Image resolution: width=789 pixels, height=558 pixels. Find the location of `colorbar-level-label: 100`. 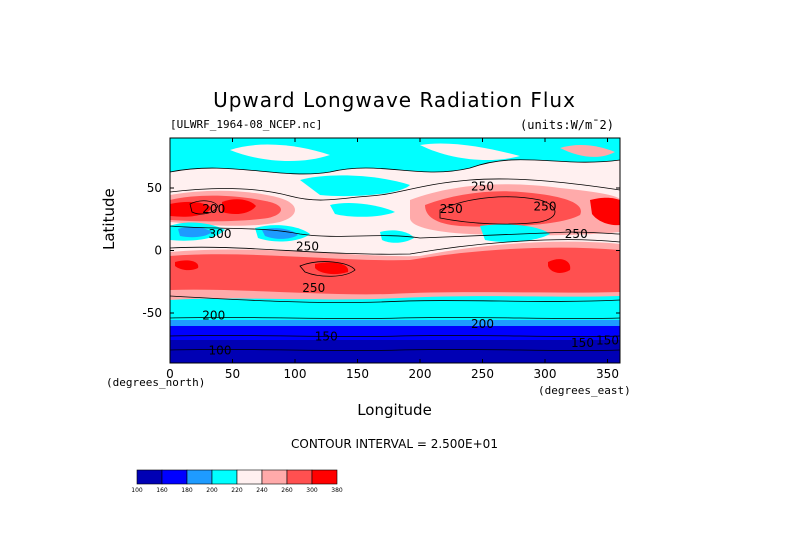

colorbar-level-label: 100 is located at coordinates (137, 490).